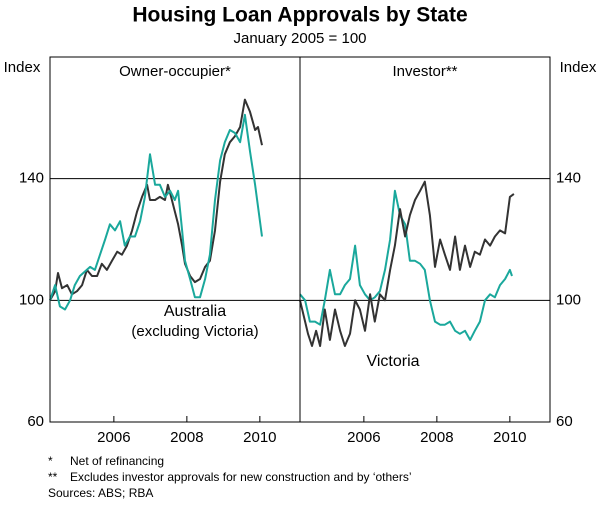 The width and height of the screenshot is (600, 505). Describe the element at coordinates (195, 311) in the screenshot. I see `series-label: Australia` at that location.